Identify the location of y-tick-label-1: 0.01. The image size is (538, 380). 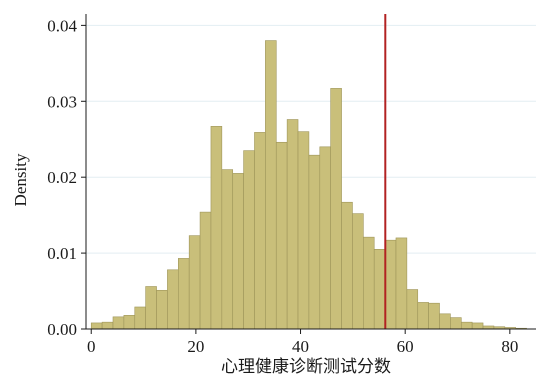
(62, 253).